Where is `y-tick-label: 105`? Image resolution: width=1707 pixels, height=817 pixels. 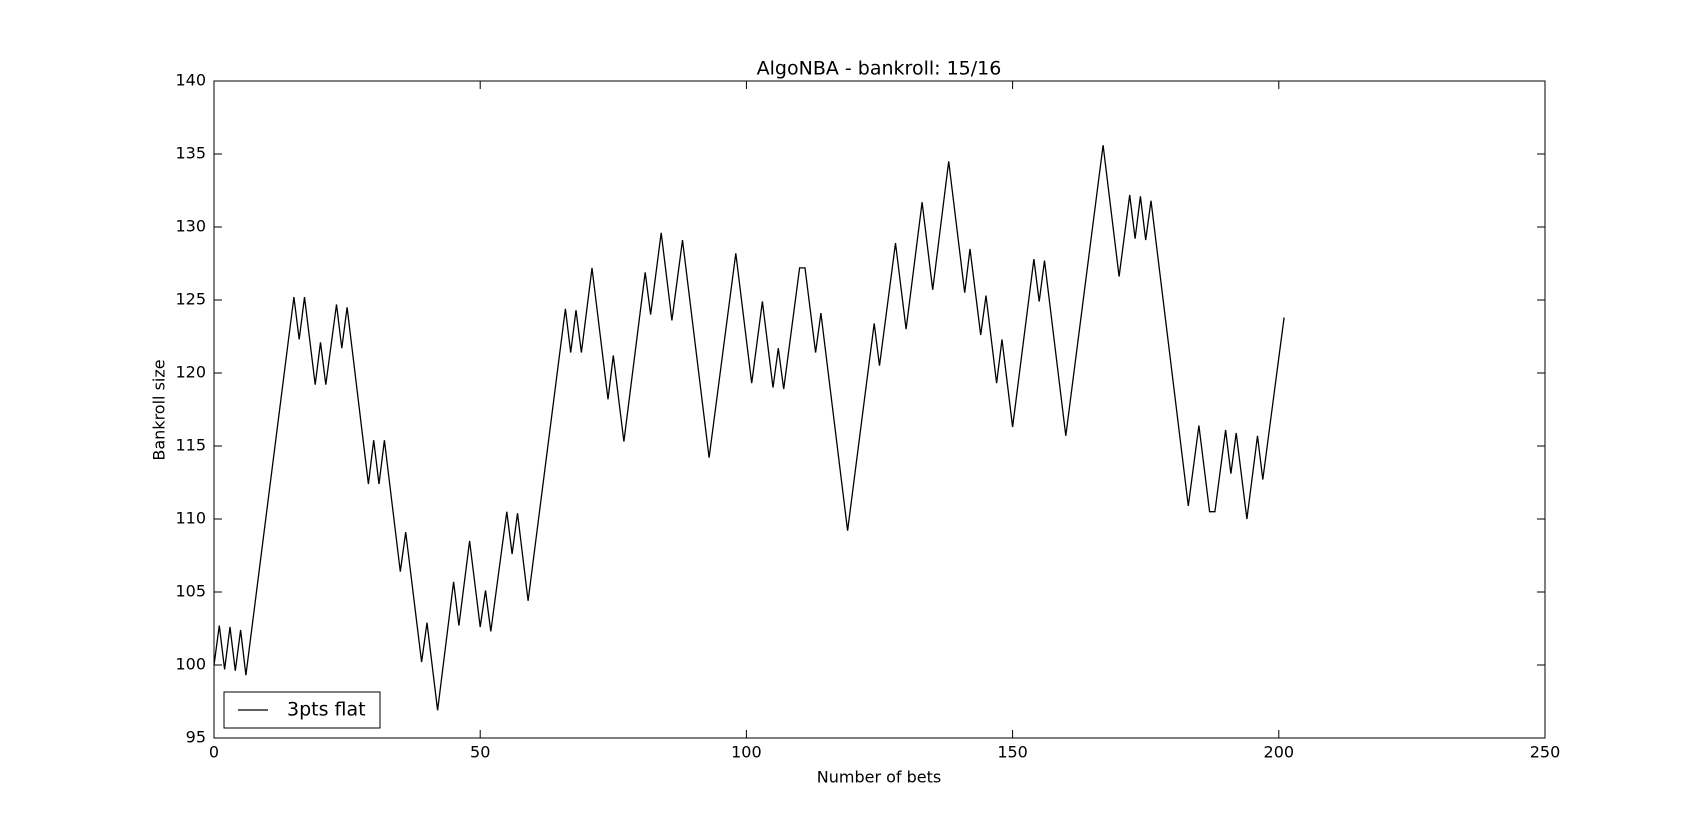
y-tick-label: 105 is located at coordinates (190, 591).